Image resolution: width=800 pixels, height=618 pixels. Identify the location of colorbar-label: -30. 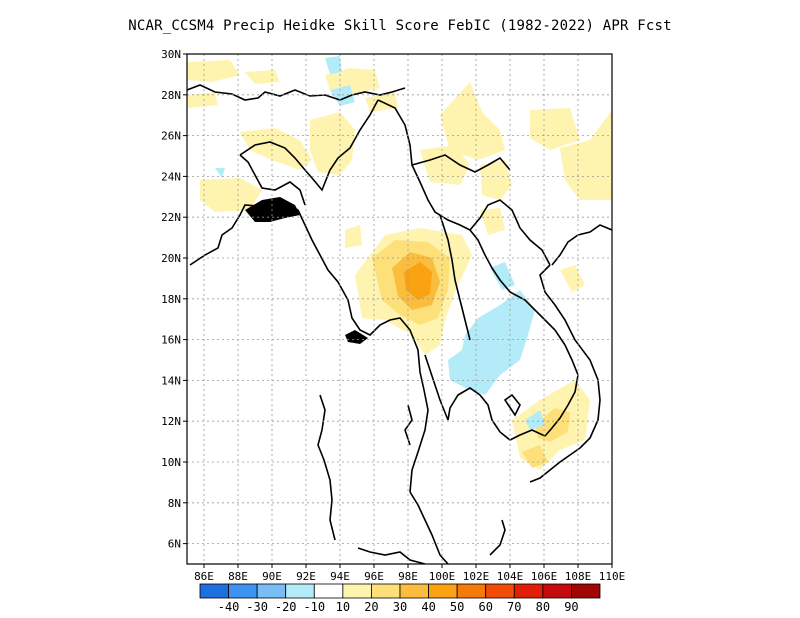
(257, 607).